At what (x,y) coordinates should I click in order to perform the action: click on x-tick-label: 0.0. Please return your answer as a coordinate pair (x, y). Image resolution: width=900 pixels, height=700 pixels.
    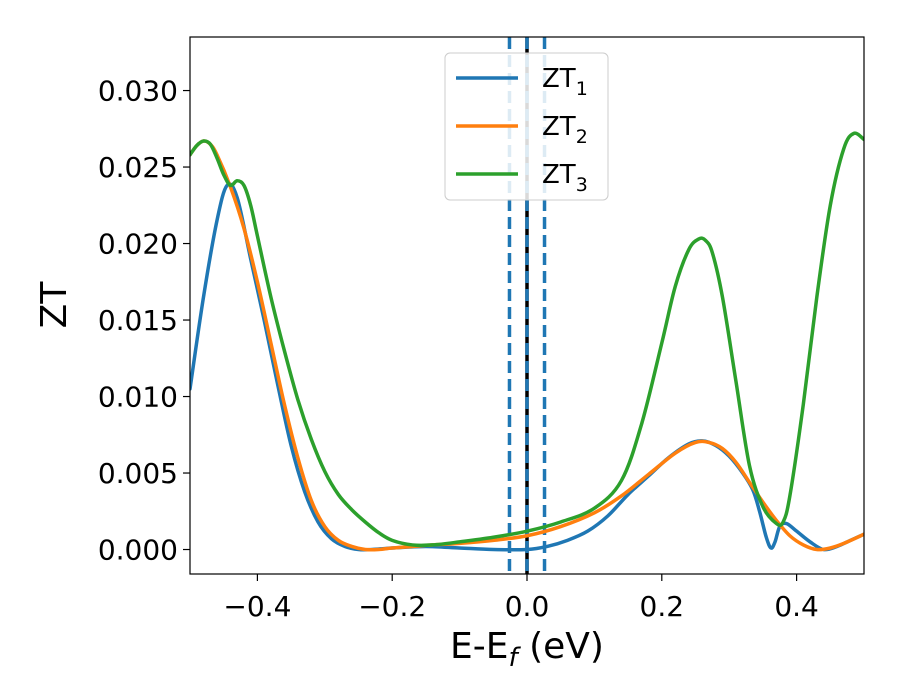
    Looking at the image, I should click on (527, 606).